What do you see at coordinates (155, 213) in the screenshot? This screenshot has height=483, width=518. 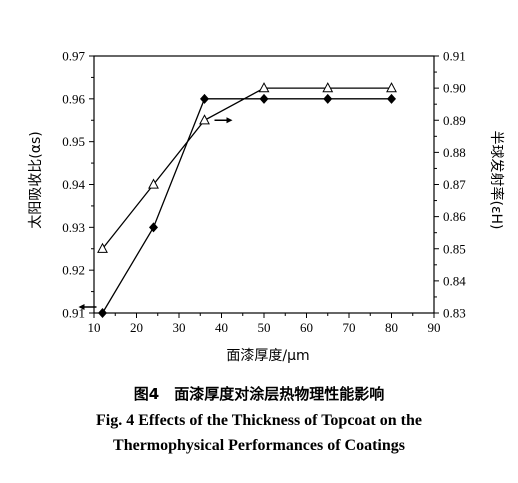 I see `annotations` at bounding box center [155, 213].